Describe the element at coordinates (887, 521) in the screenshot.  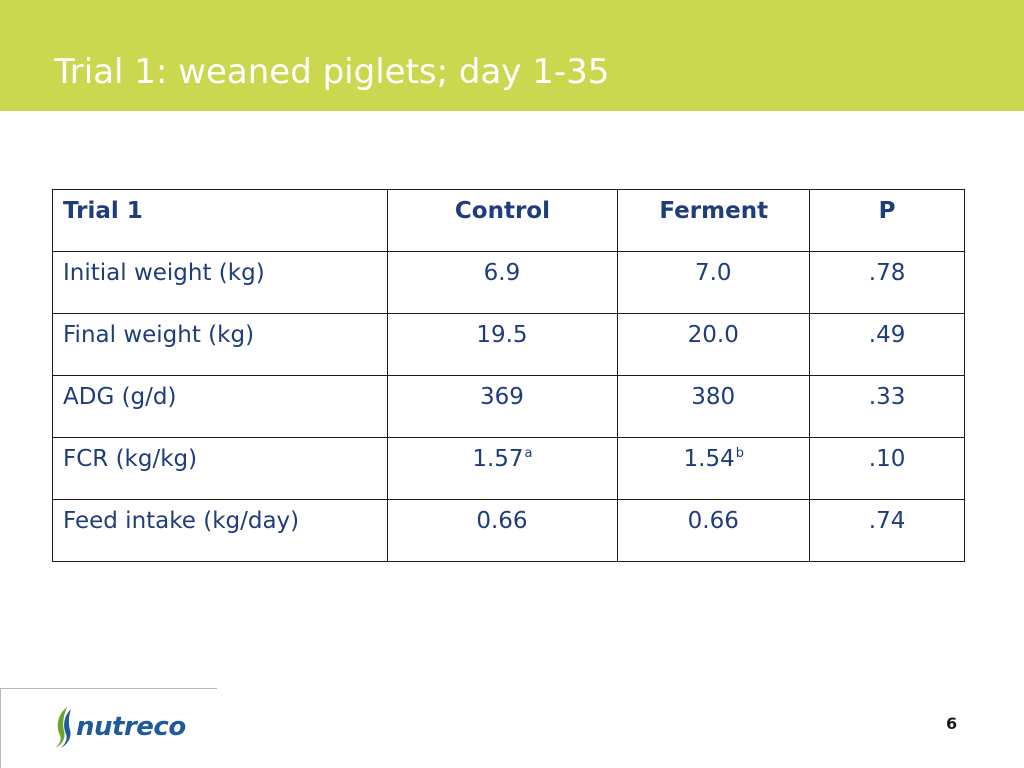
I see `cell-p-value: .74` at that location.